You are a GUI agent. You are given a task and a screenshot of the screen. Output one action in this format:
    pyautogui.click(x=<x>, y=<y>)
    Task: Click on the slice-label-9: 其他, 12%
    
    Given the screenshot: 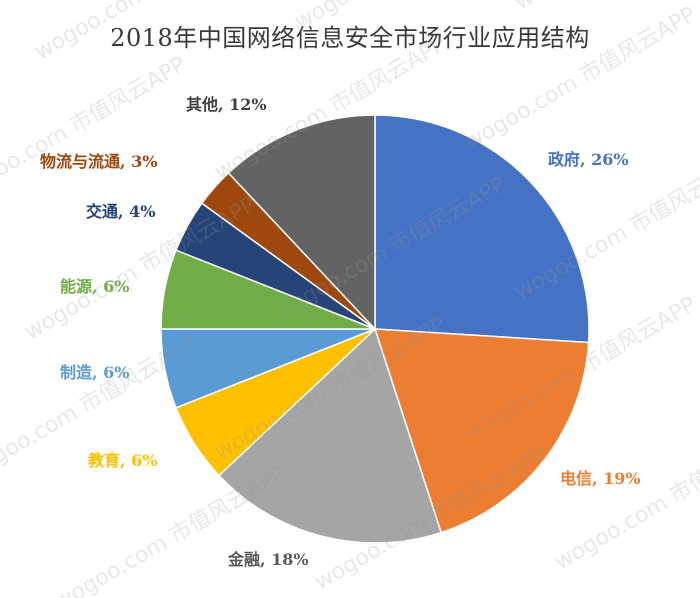 What is the action you would take?
    pyautogui.click(x=226, y=104)
    